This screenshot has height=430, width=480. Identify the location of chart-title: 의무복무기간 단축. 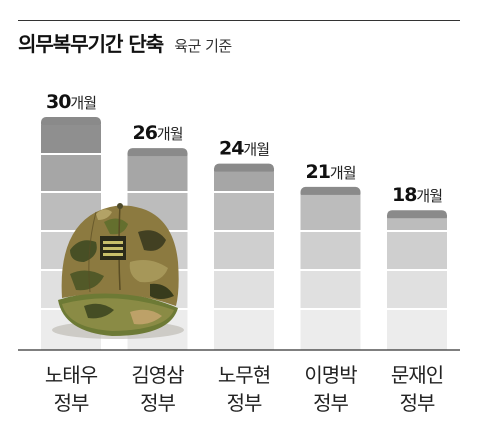
(91, 44).